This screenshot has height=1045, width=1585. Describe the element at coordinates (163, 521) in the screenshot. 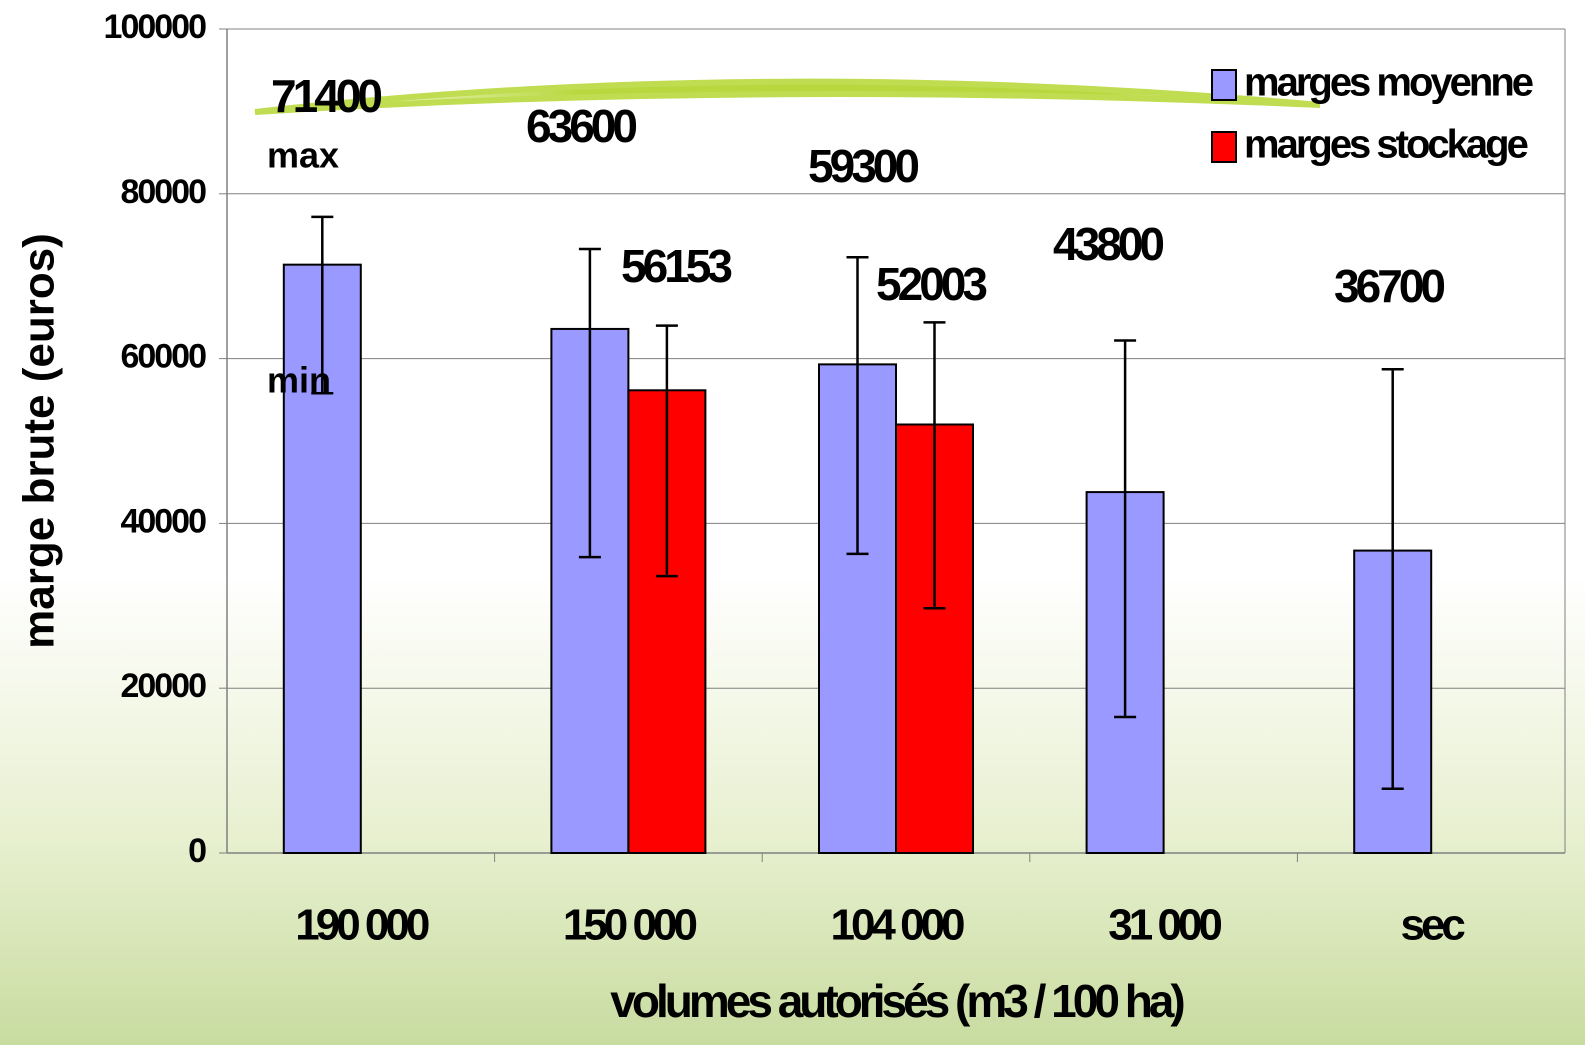

I see `y-tick-label: 40000` at that location.